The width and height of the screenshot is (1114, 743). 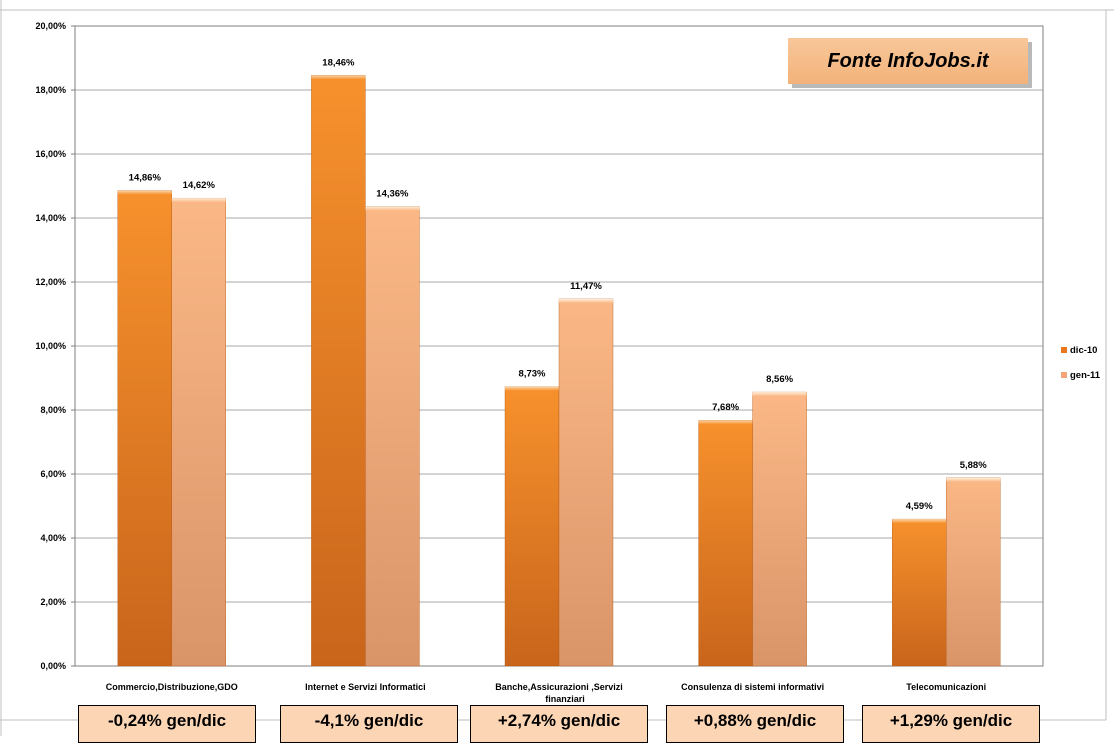 I want to click on y-tick-label: 12,00%, so click(x=50, y=282).